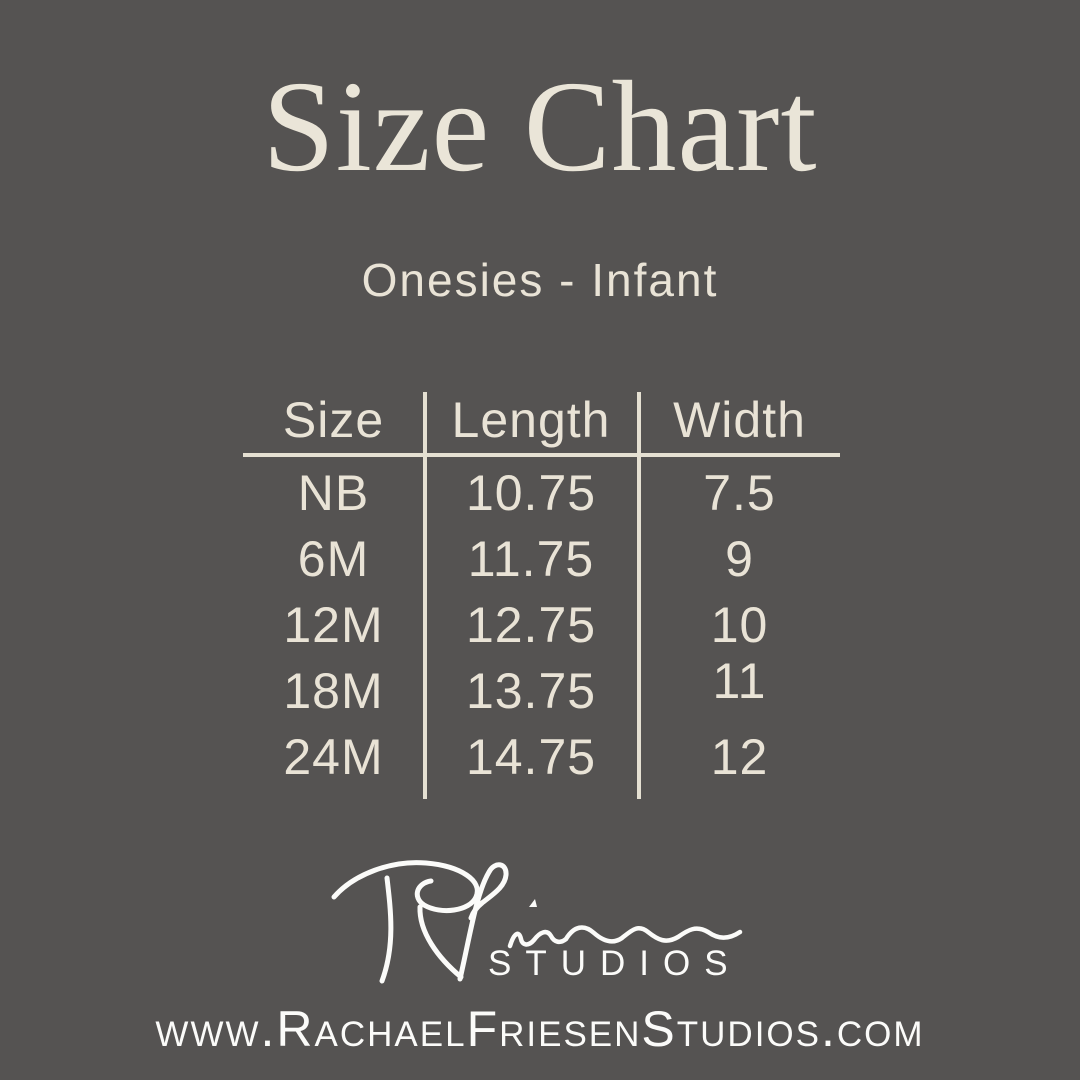  Describe the element at coordinates (425, 595) in the screenshot. I see `table-column-divider-left` at that location.